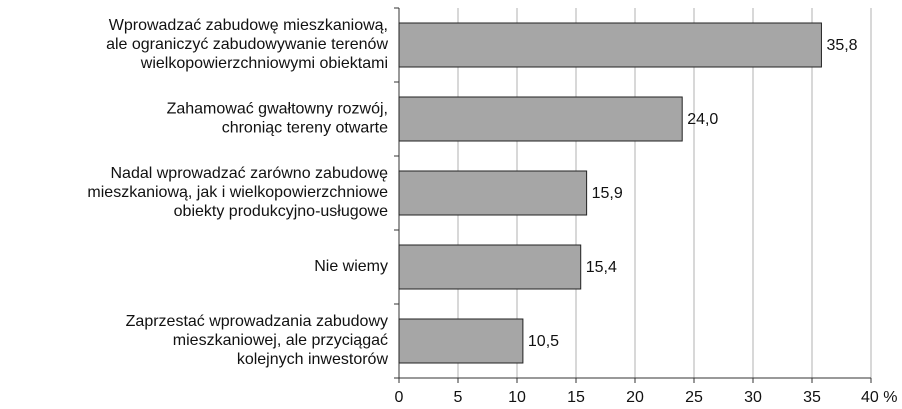  What do you see at coordinates (694, 397) in the screenshot?
I see `x-tick-label: 25` at bounding box center [694, 397].